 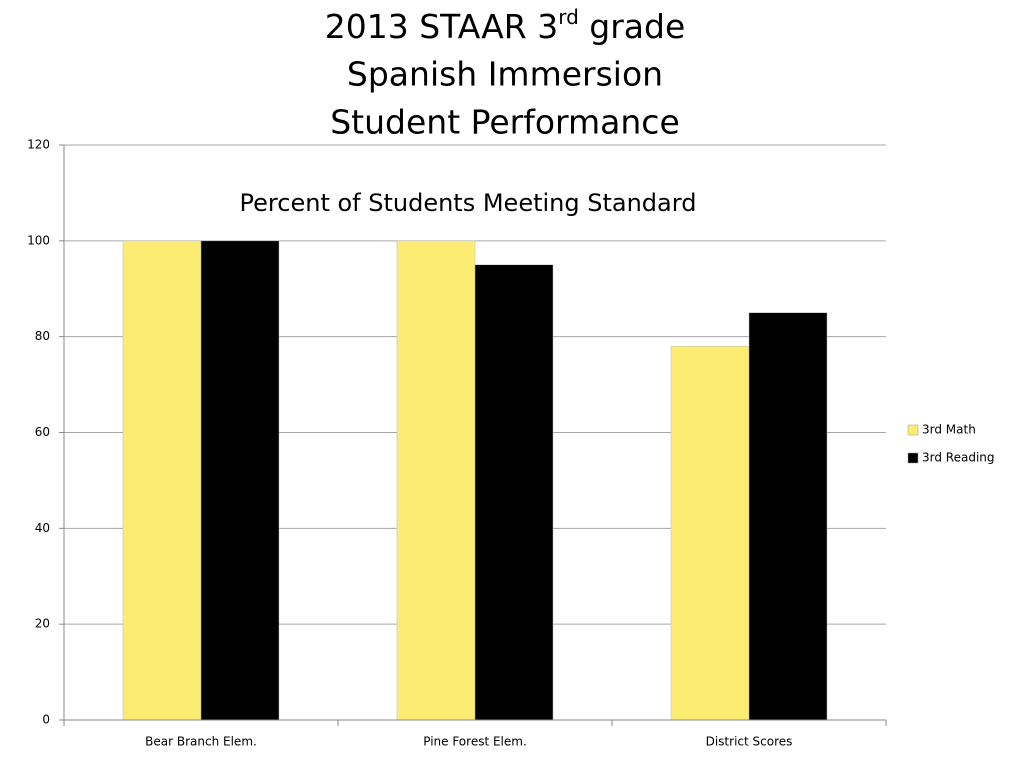 What do you see at coordinates (42, 624) in the screenshot?
I see `y-tick-label: 20` at bounding box center [42, 624].